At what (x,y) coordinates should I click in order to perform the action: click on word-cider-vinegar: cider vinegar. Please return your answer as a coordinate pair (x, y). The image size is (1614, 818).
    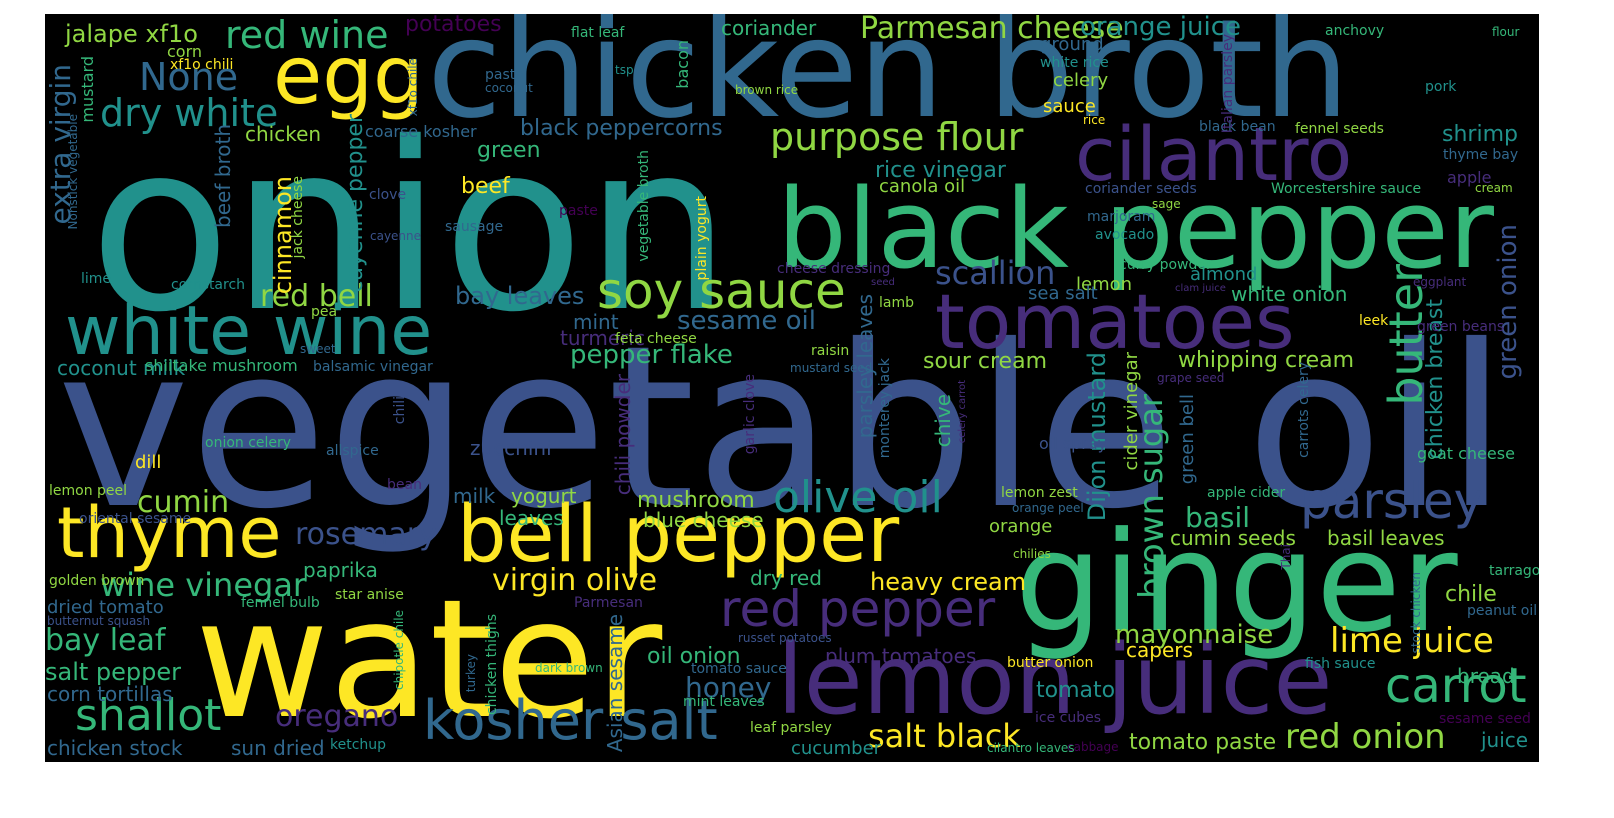
    Looking at the image, I should click on (1131, 411).